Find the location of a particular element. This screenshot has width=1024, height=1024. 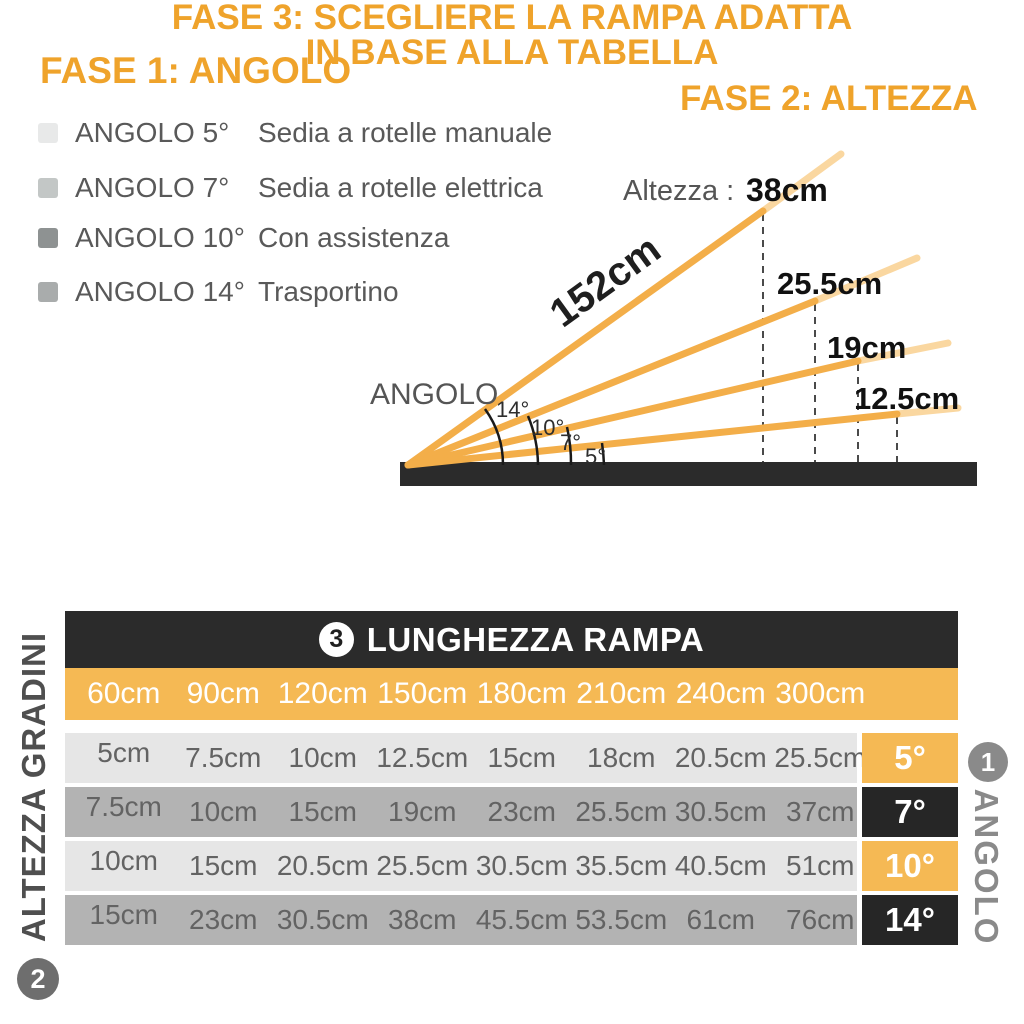

badge-1-icon: 1 is located at coordinates (988, 762).